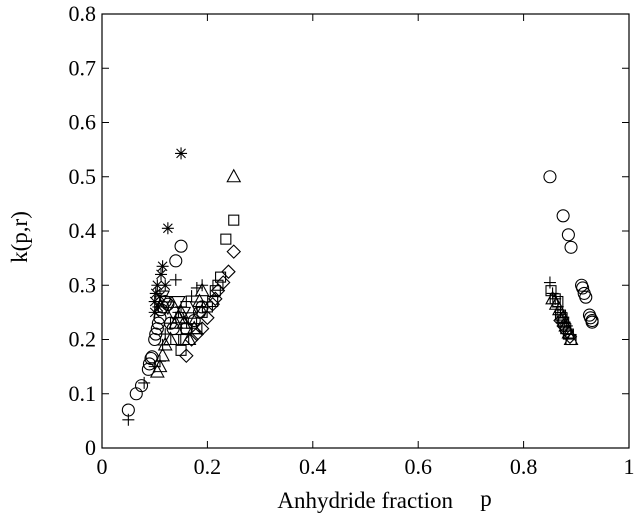  I want to click on x-axis-label-suffix: p, so click(486, 498).